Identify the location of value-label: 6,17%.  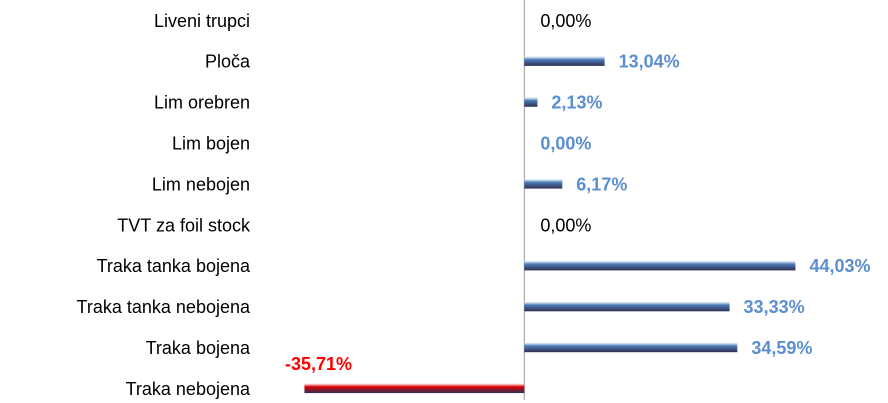
(601, 184).